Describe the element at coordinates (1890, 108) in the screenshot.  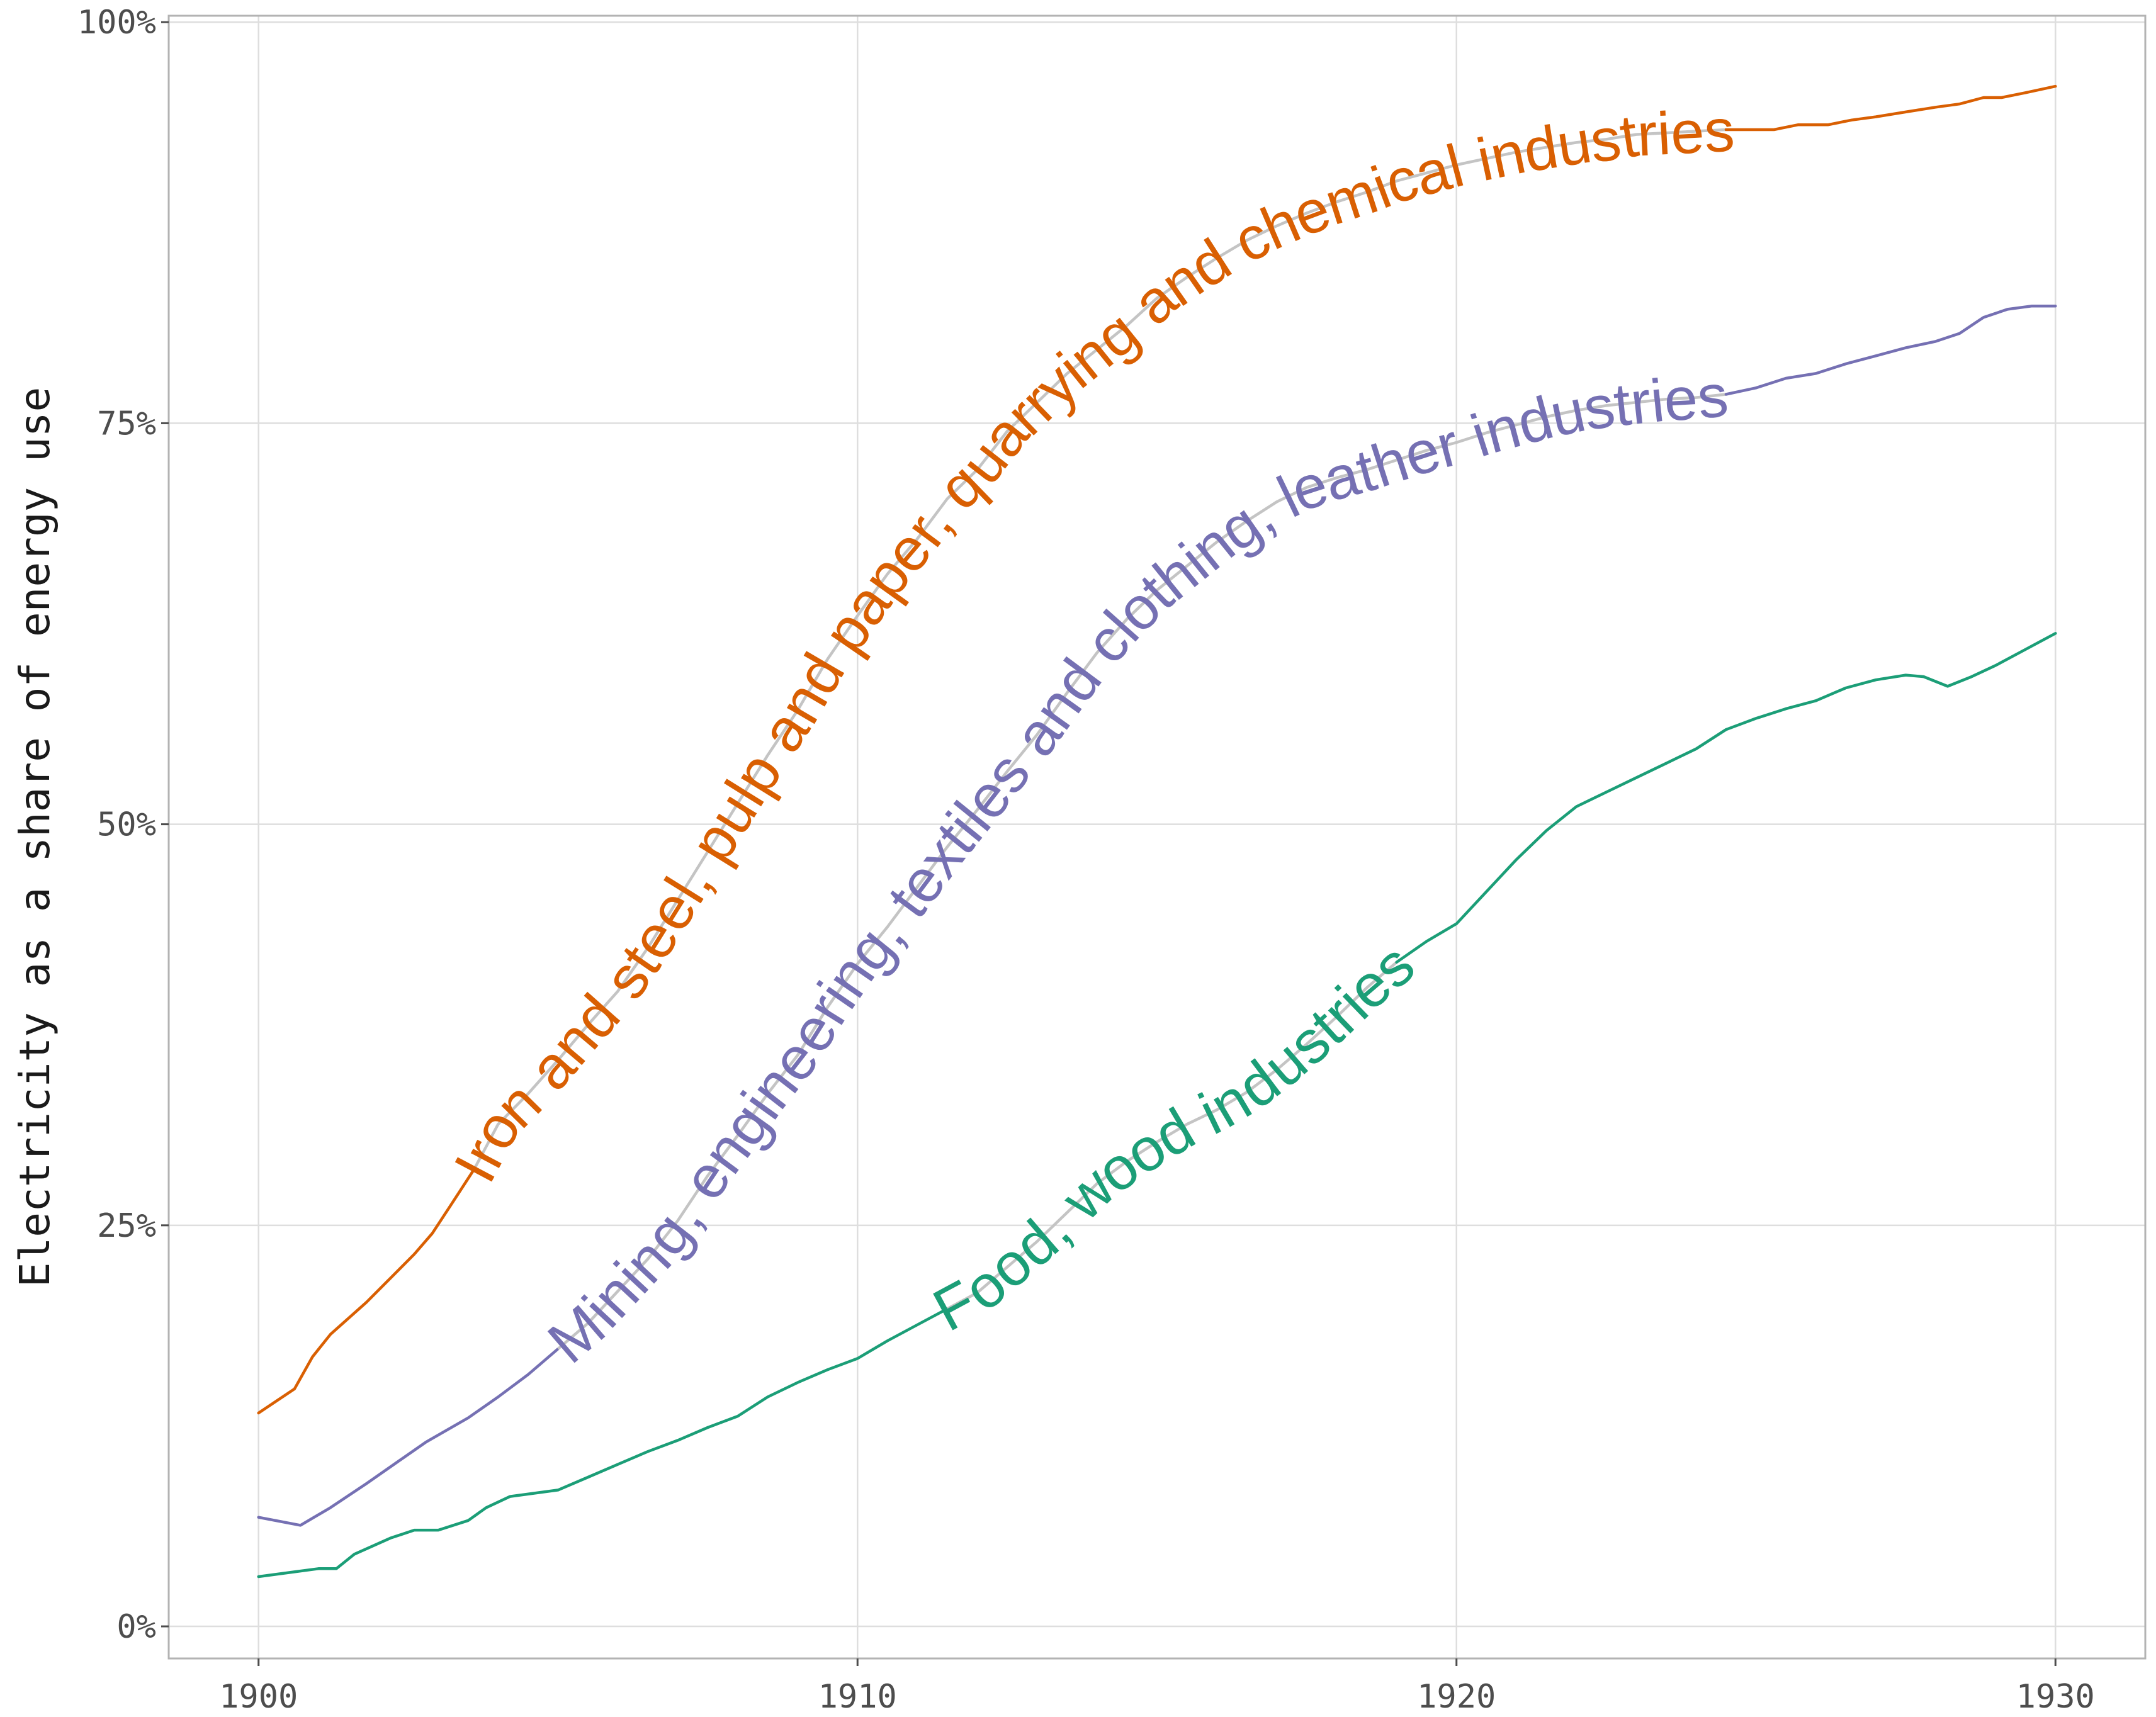
I see `series-line-0-end` at that location.